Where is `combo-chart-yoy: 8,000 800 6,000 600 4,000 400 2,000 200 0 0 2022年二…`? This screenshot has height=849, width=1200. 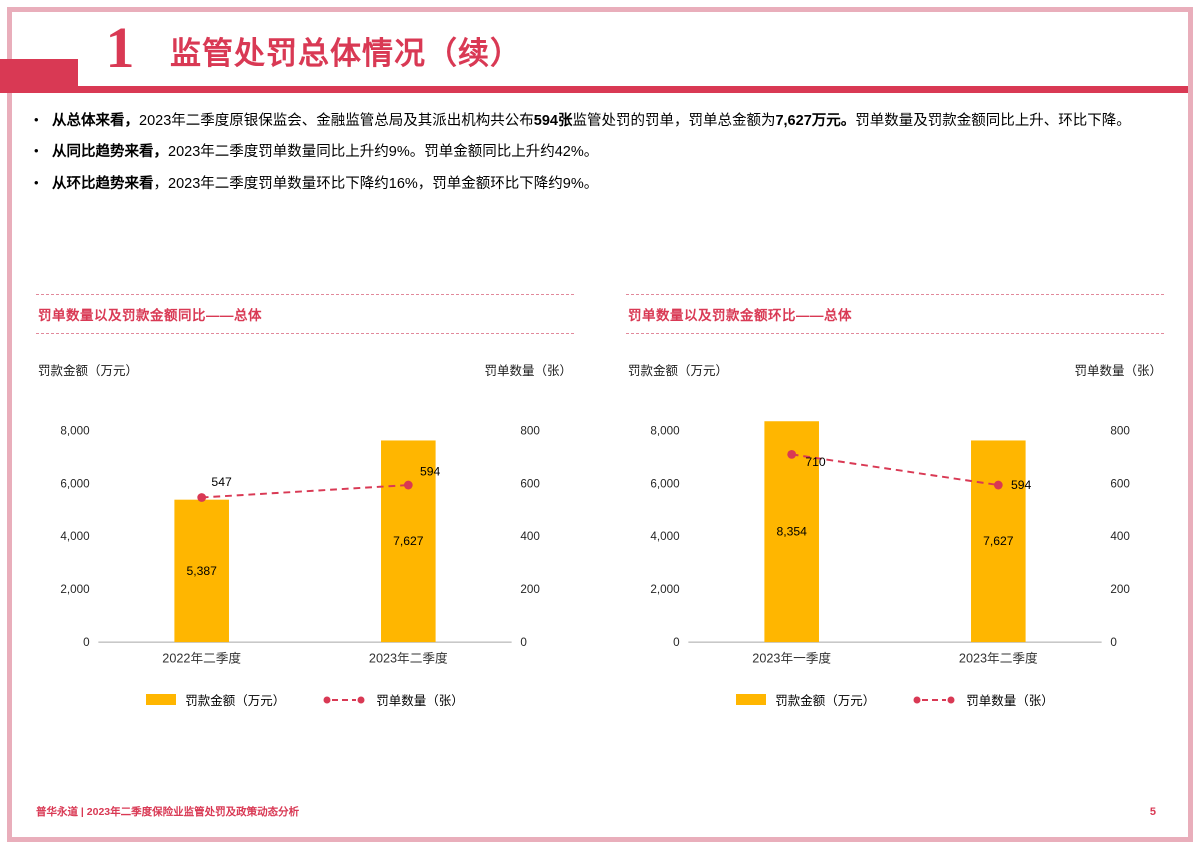
combo-chart-yoy: 8,000 800 6,000 600 4,000 400 2,000 200 0 0 2022年二… is located at coordinates (300, 545).